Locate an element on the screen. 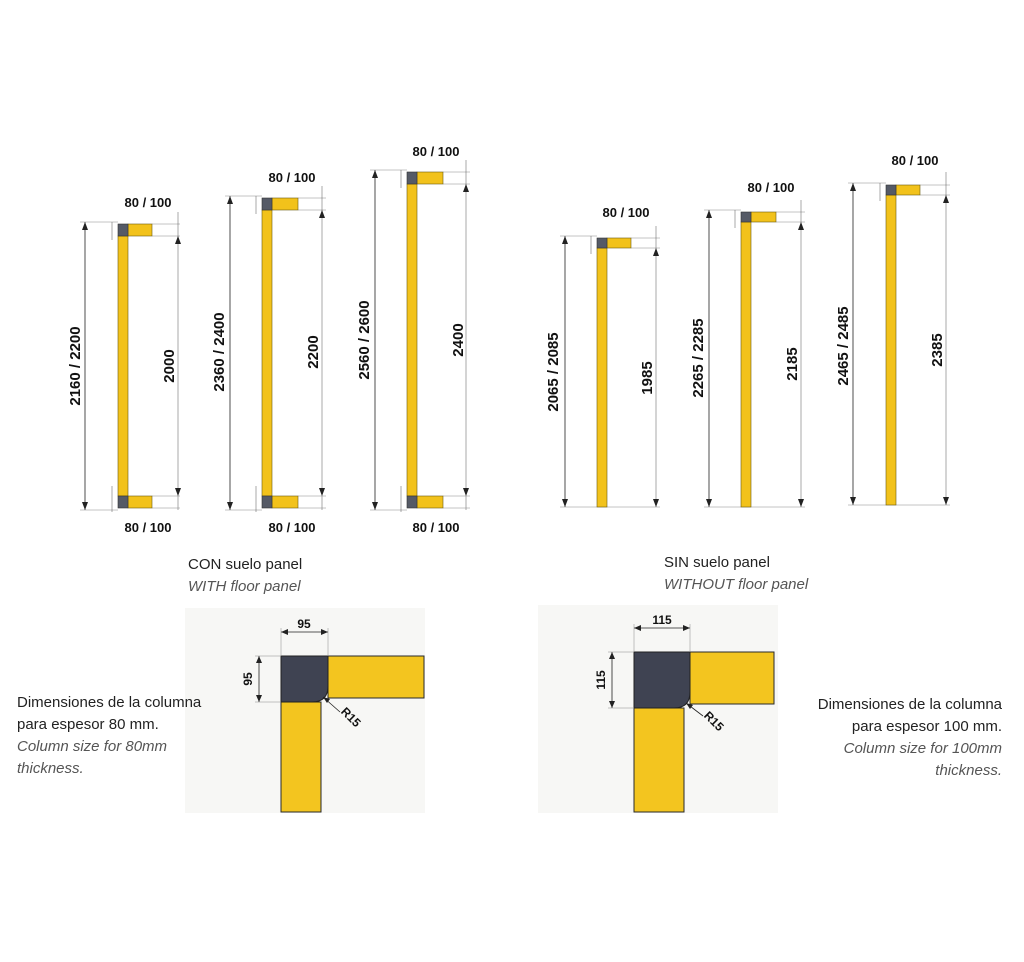  without-floor-caption-es: SIN suelo panel is located at coordinates (717, 562).